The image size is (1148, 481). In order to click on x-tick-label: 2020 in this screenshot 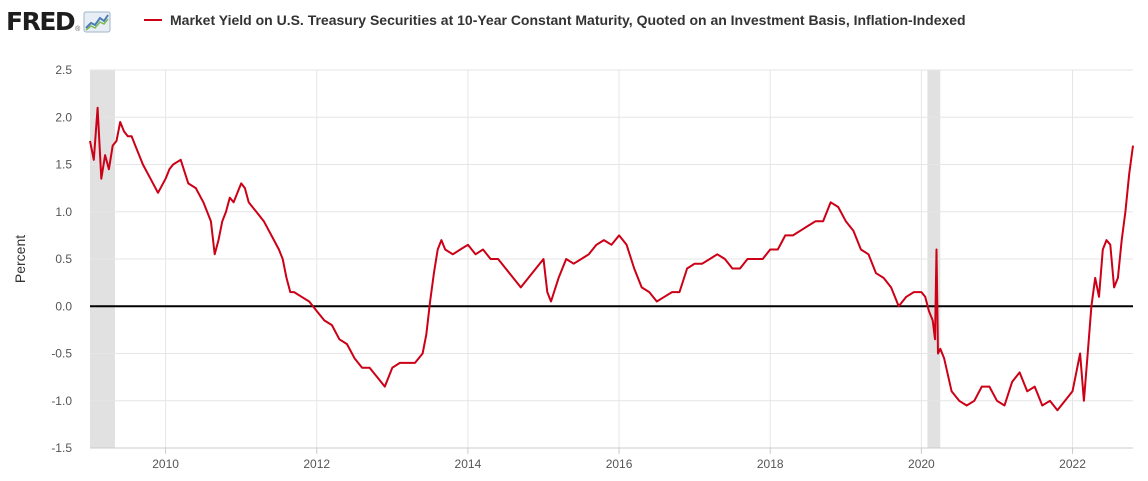, I will do `click(921, 464)`.